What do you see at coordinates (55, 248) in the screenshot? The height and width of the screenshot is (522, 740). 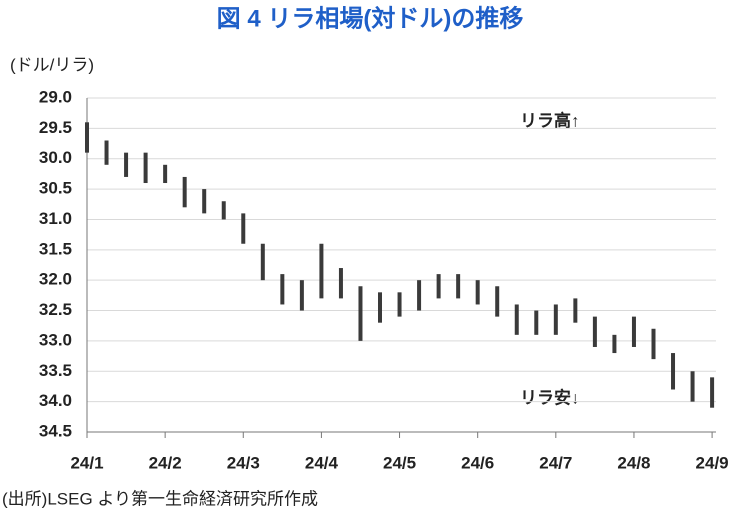 I see `y-tick-label: 31.5` at bounding box center [55, 248].